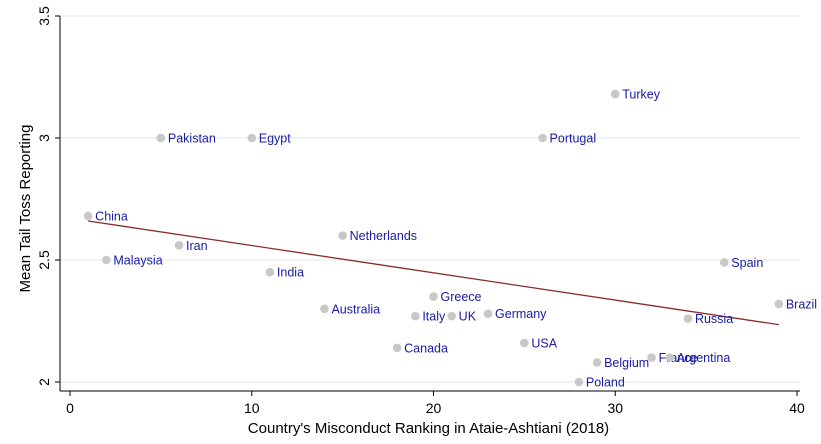 This screenshot has width=821, height=444. What do you see at coordinates (605, 383) in the screenshot?
I see `point-label-poland: Poland` at bounding box center [605, 383].